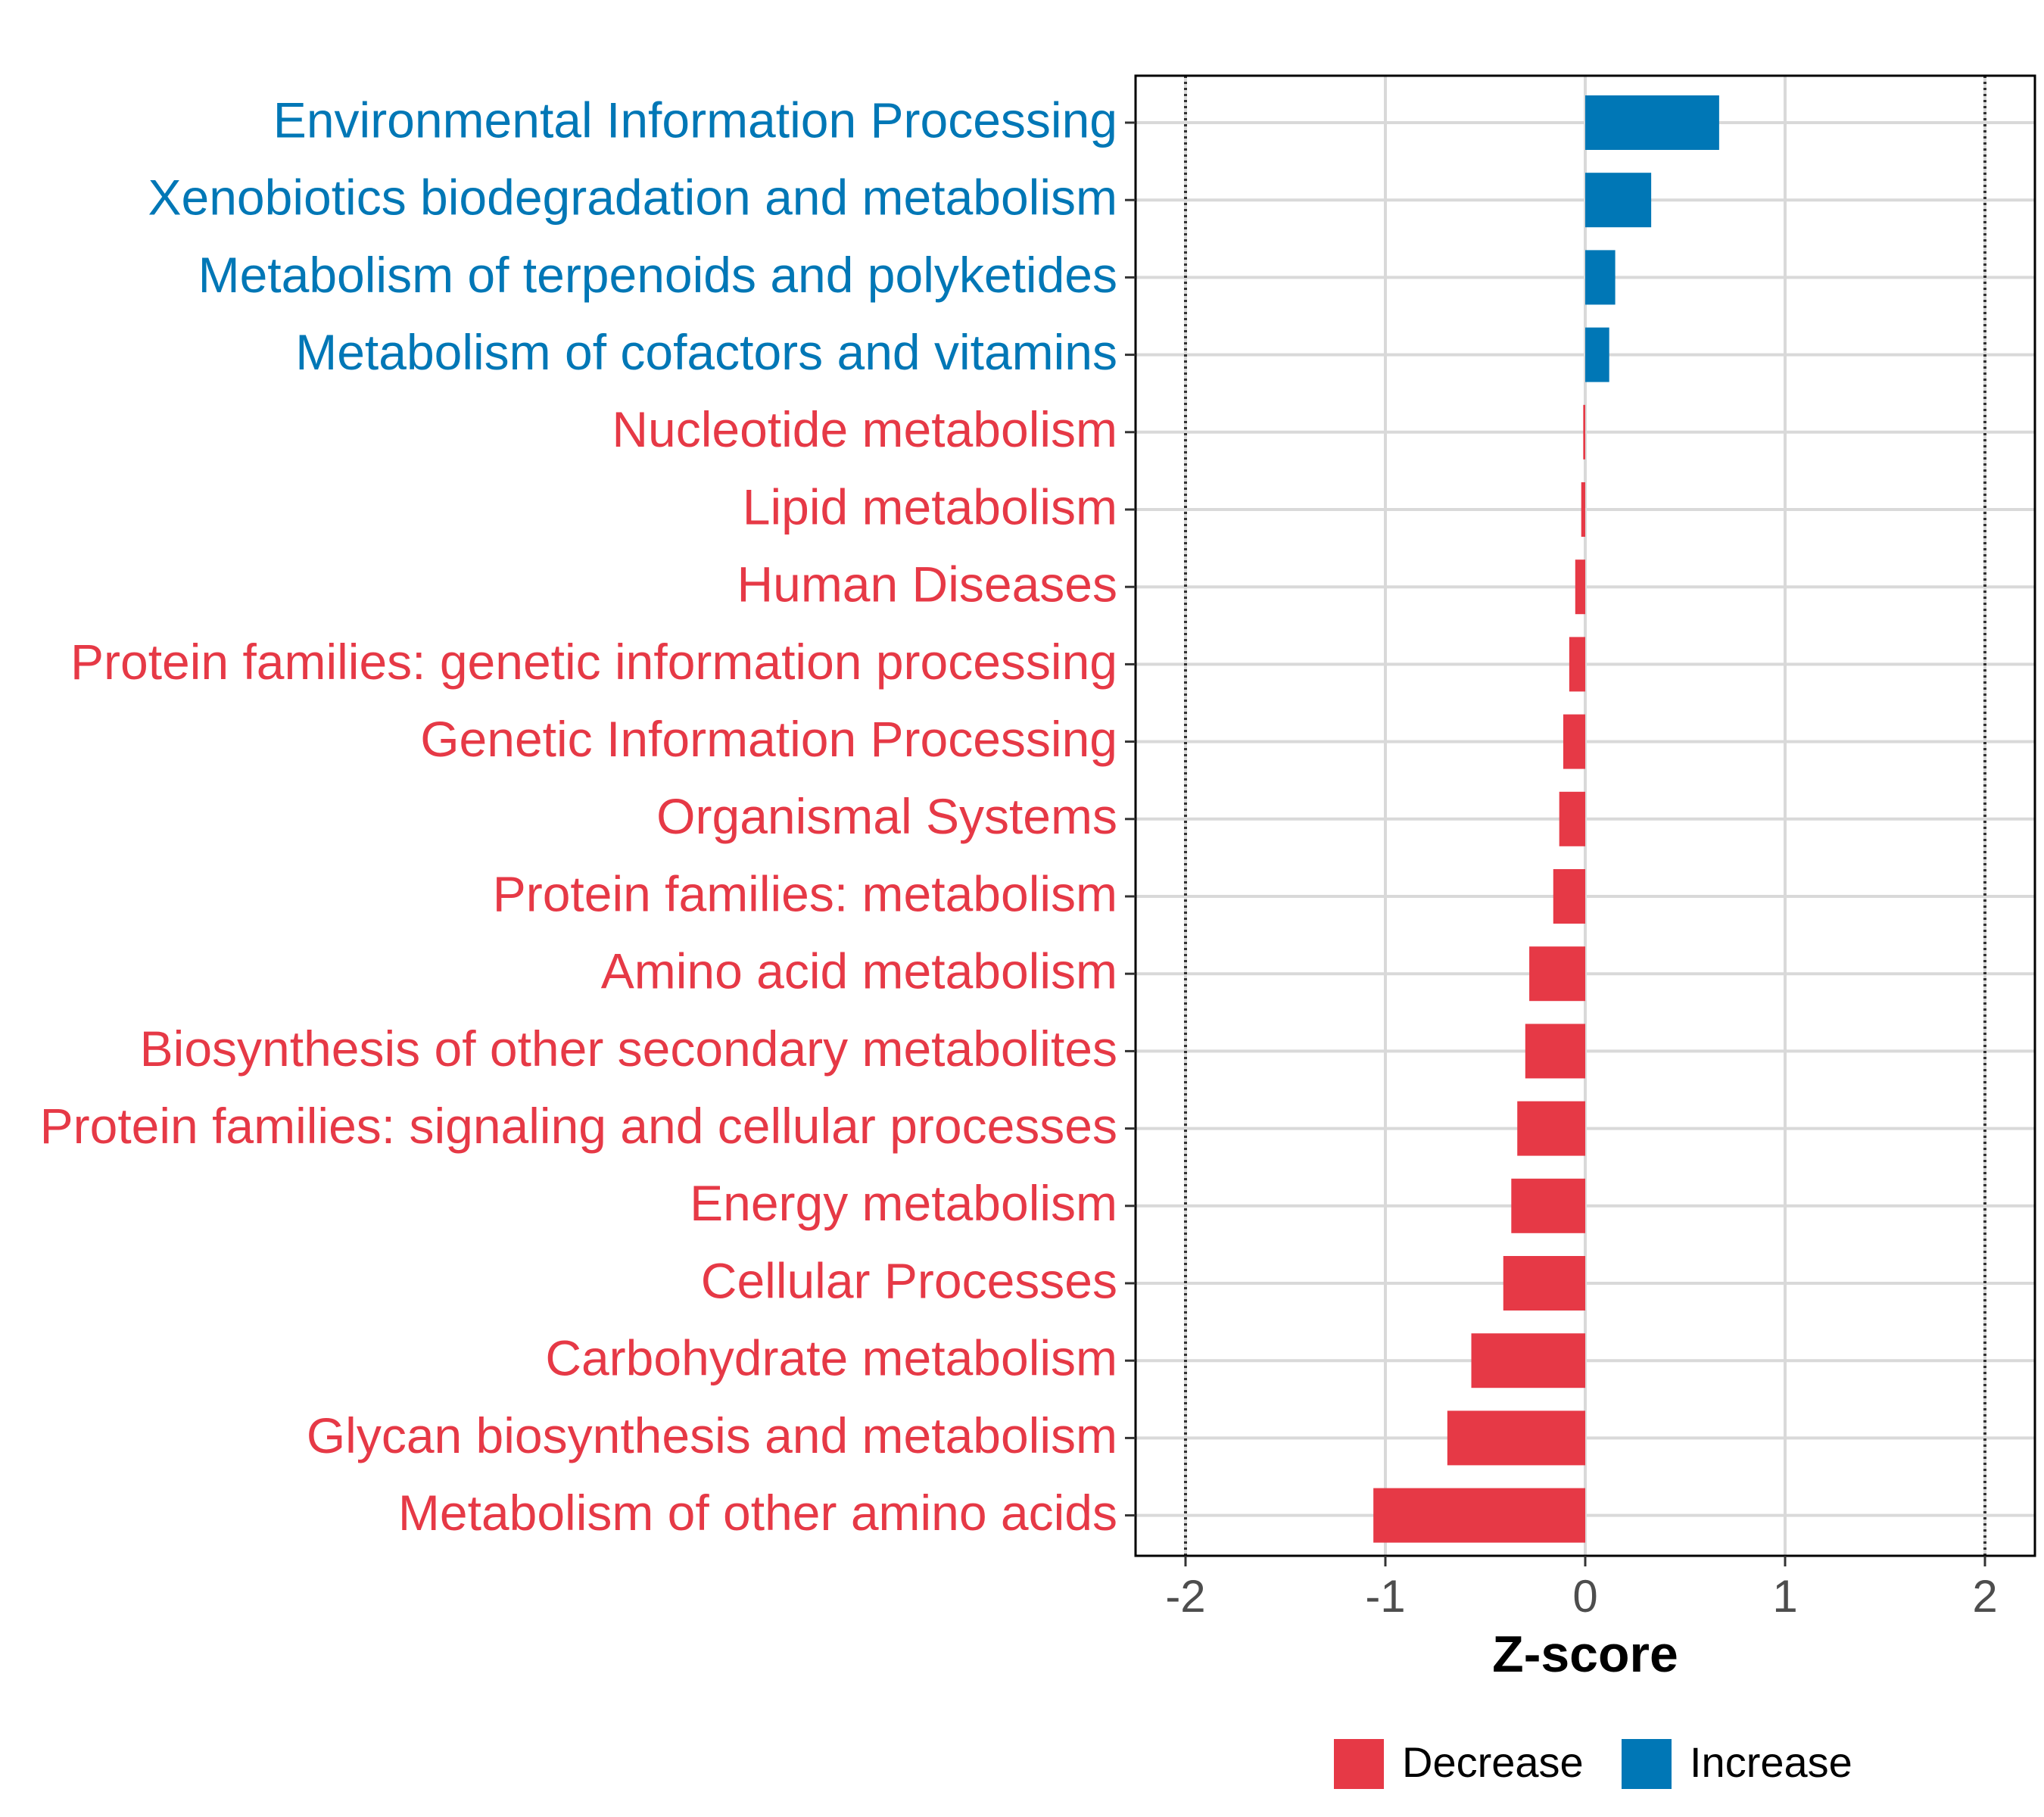  What do you see at coordinates (1359, 1764) in the screenshot?
I see `legend-swatch-decrease` at bounding box center [1359, 1764].